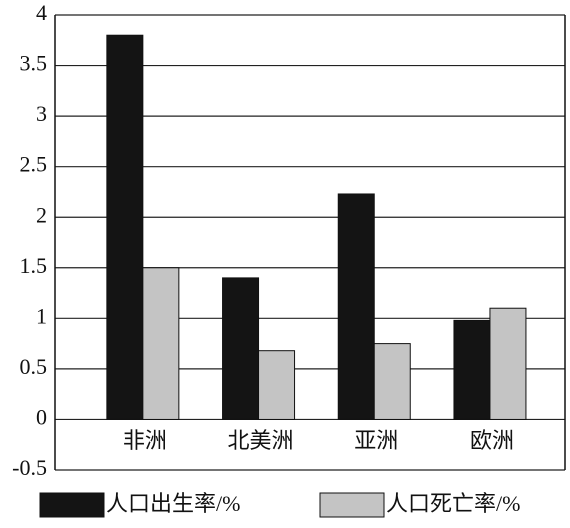 The height and width of the screenshot is (528, 570). I want to click on y-tick-label: 2, so click(41, 214).